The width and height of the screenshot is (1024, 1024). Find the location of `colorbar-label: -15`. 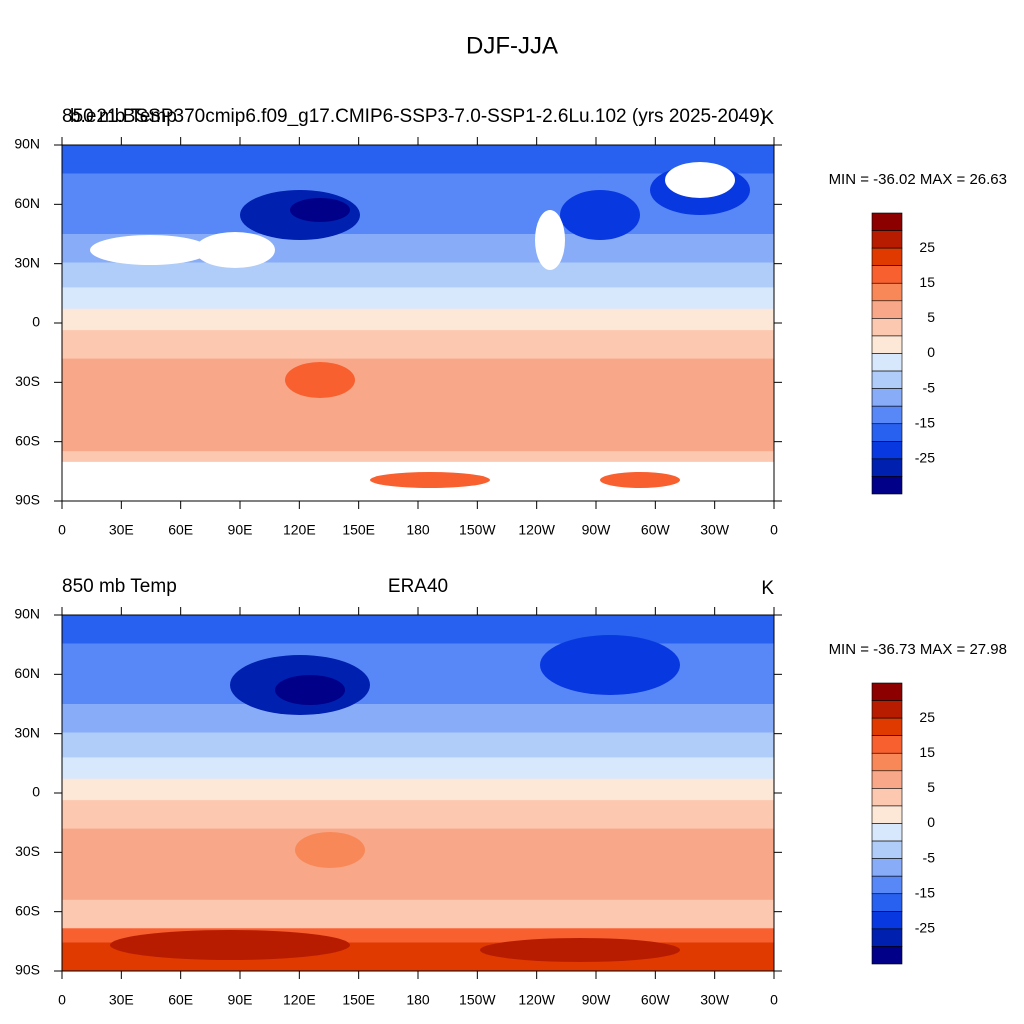

colorbar-label: -15 is located at coordinates (925, 422).